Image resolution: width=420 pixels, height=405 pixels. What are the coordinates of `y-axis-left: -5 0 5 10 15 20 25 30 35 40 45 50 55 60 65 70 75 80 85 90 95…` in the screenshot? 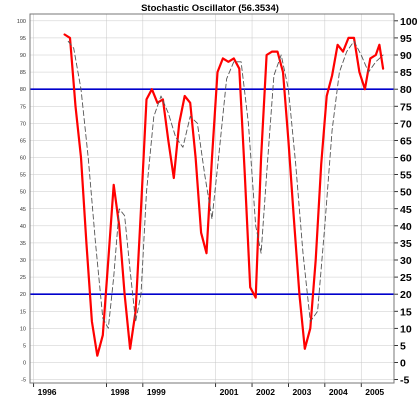 It's located at (21, 201).